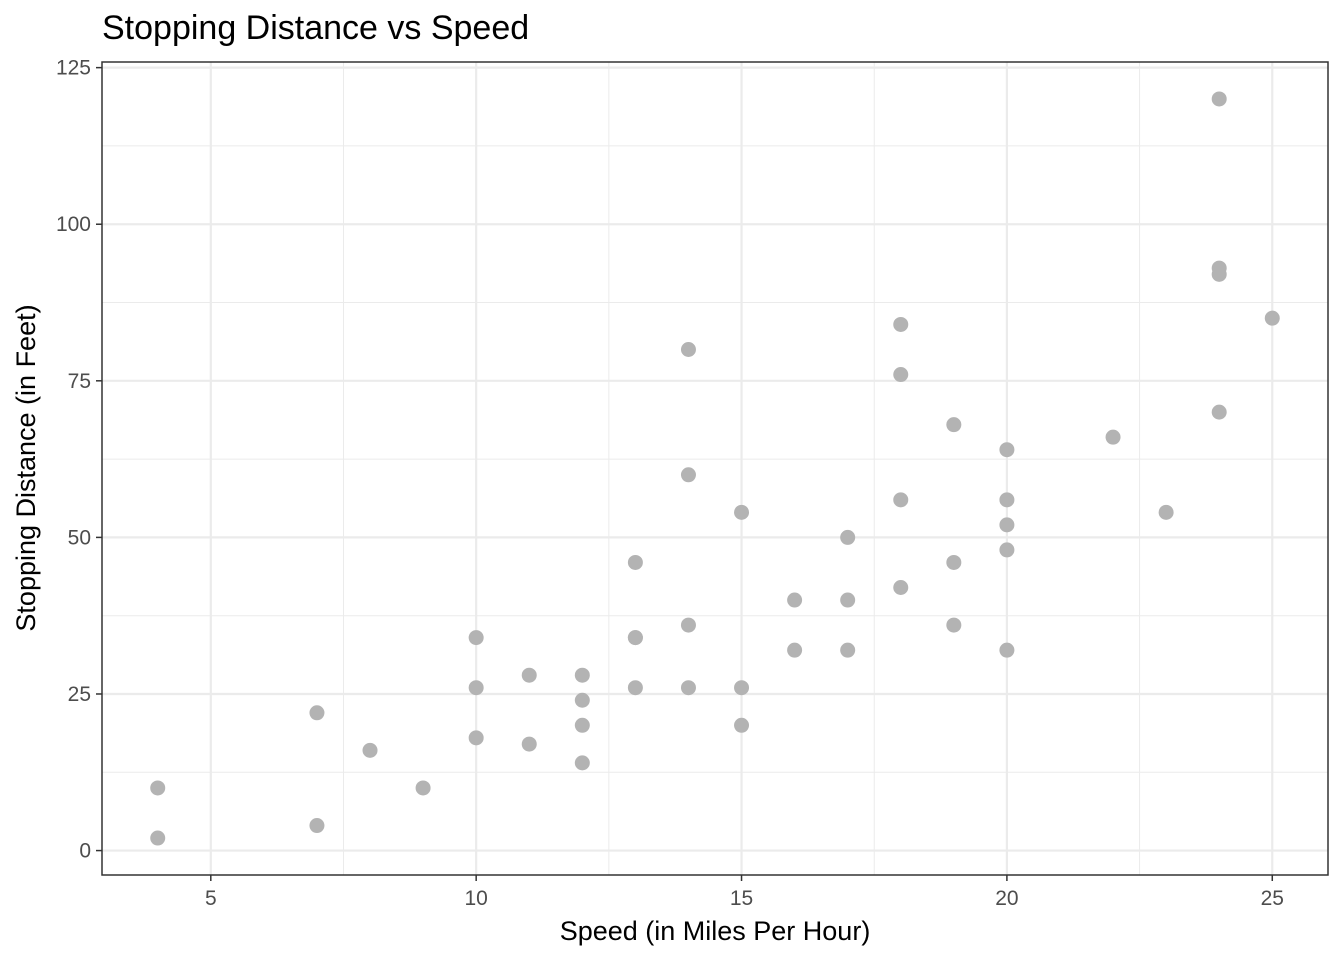  I want to click on x-tick-label: 15, so click(741, 898).